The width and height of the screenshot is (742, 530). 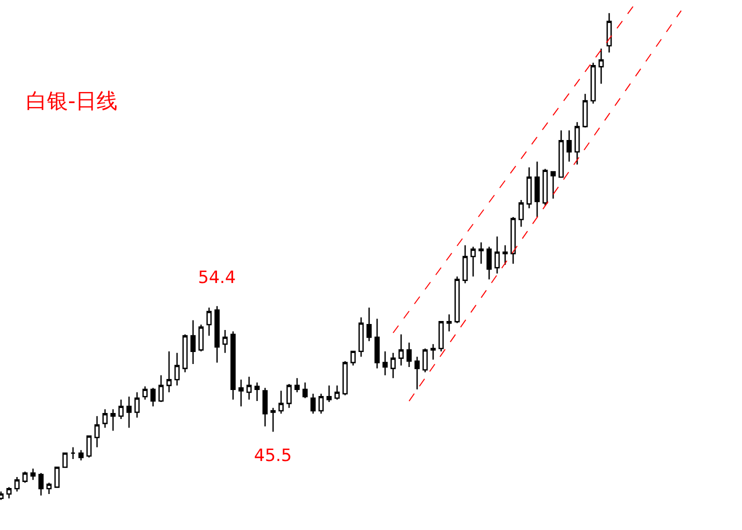 What do you see at coordinates (273, 456) in the screenshot?
I see `annotation: 45.5` at bounding box center [273, 456].